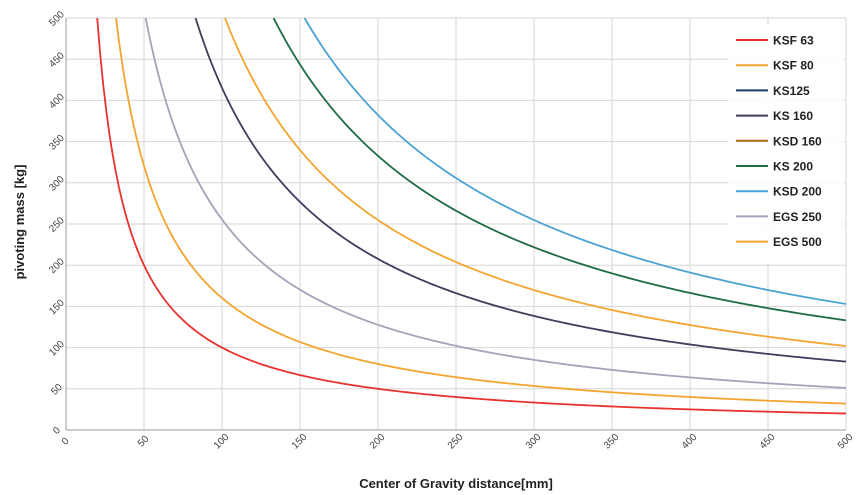  What do you see at coordinates (144, 442) in the screenshot?
I see `x-tick-label: 50` at bounding box center [144, 442].